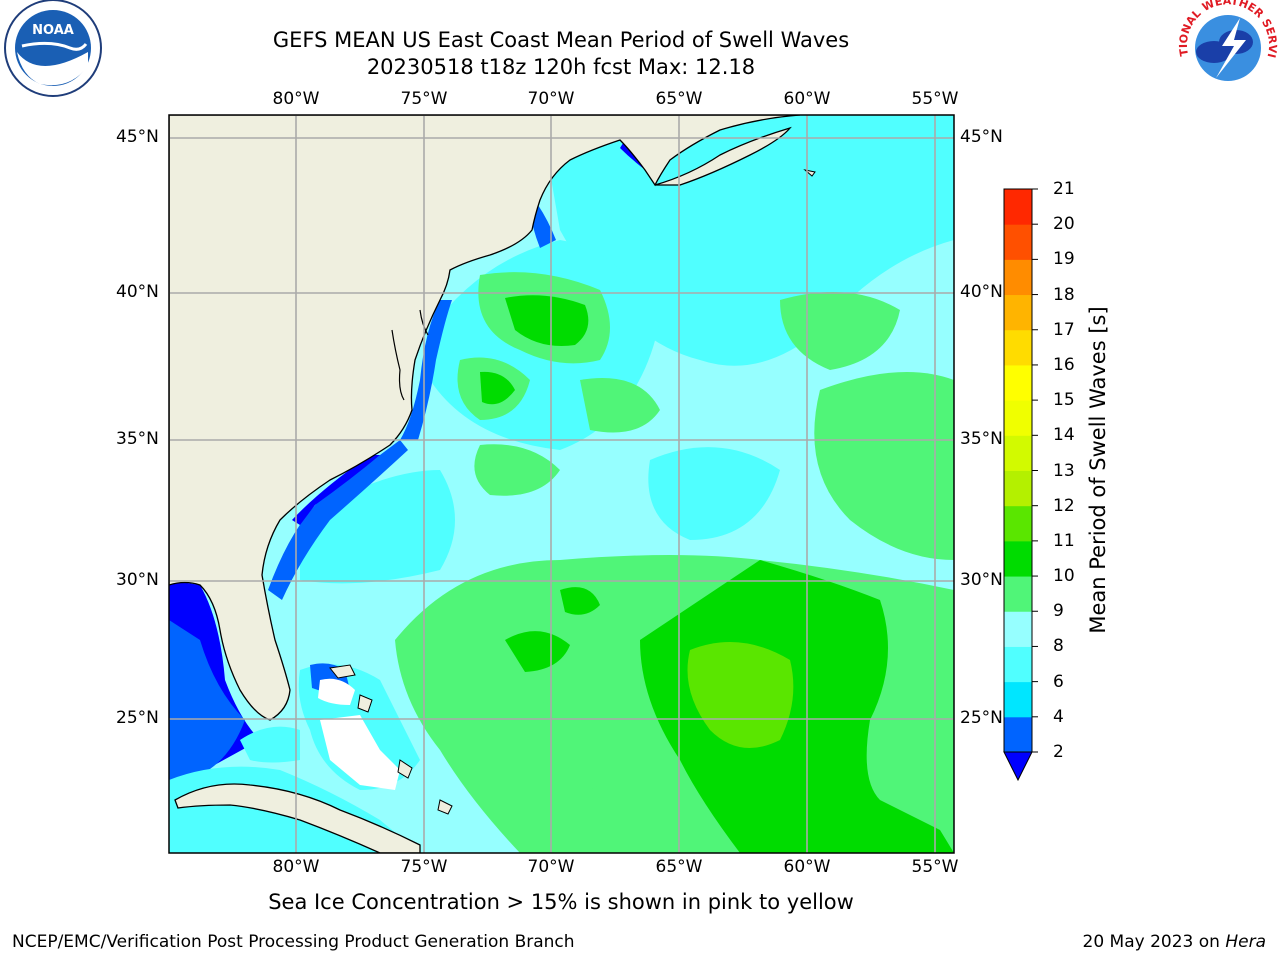 The width and height of the screenshot is (1280, 960). I want to click on lat-label-left: 25°N, so click(137, 718).